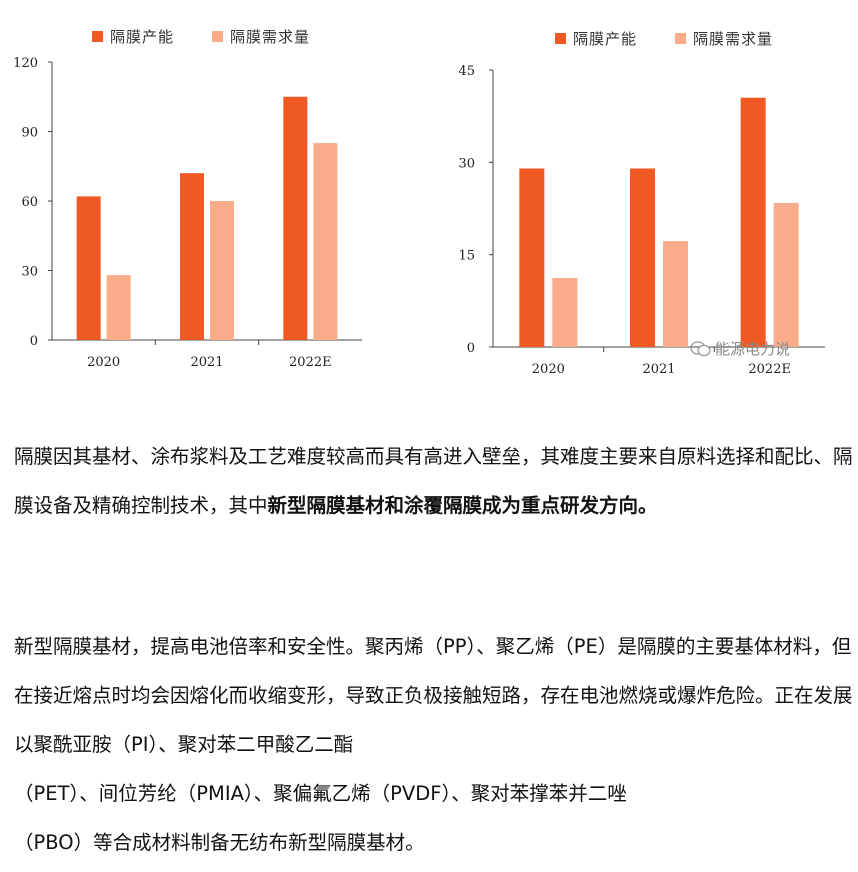 This screenshot has height=872, width=858. Describe the element at coordinates (769, 369) in the screenshot. I see `chart2-x-tick-label-2022E: 2022E` at that location.